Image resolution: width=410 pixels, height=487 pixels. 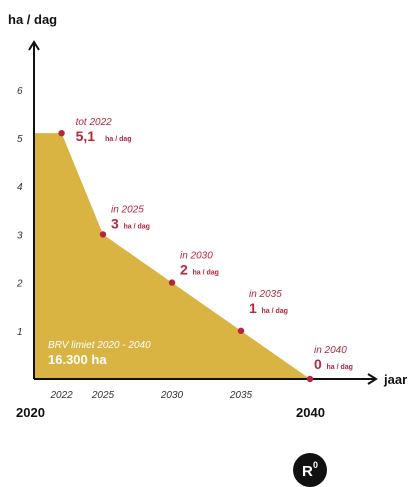 What do you see at coordinates (20, 332) in the screenshot?
I see `y-tick-label: 1` at bounding box center [20, 332].